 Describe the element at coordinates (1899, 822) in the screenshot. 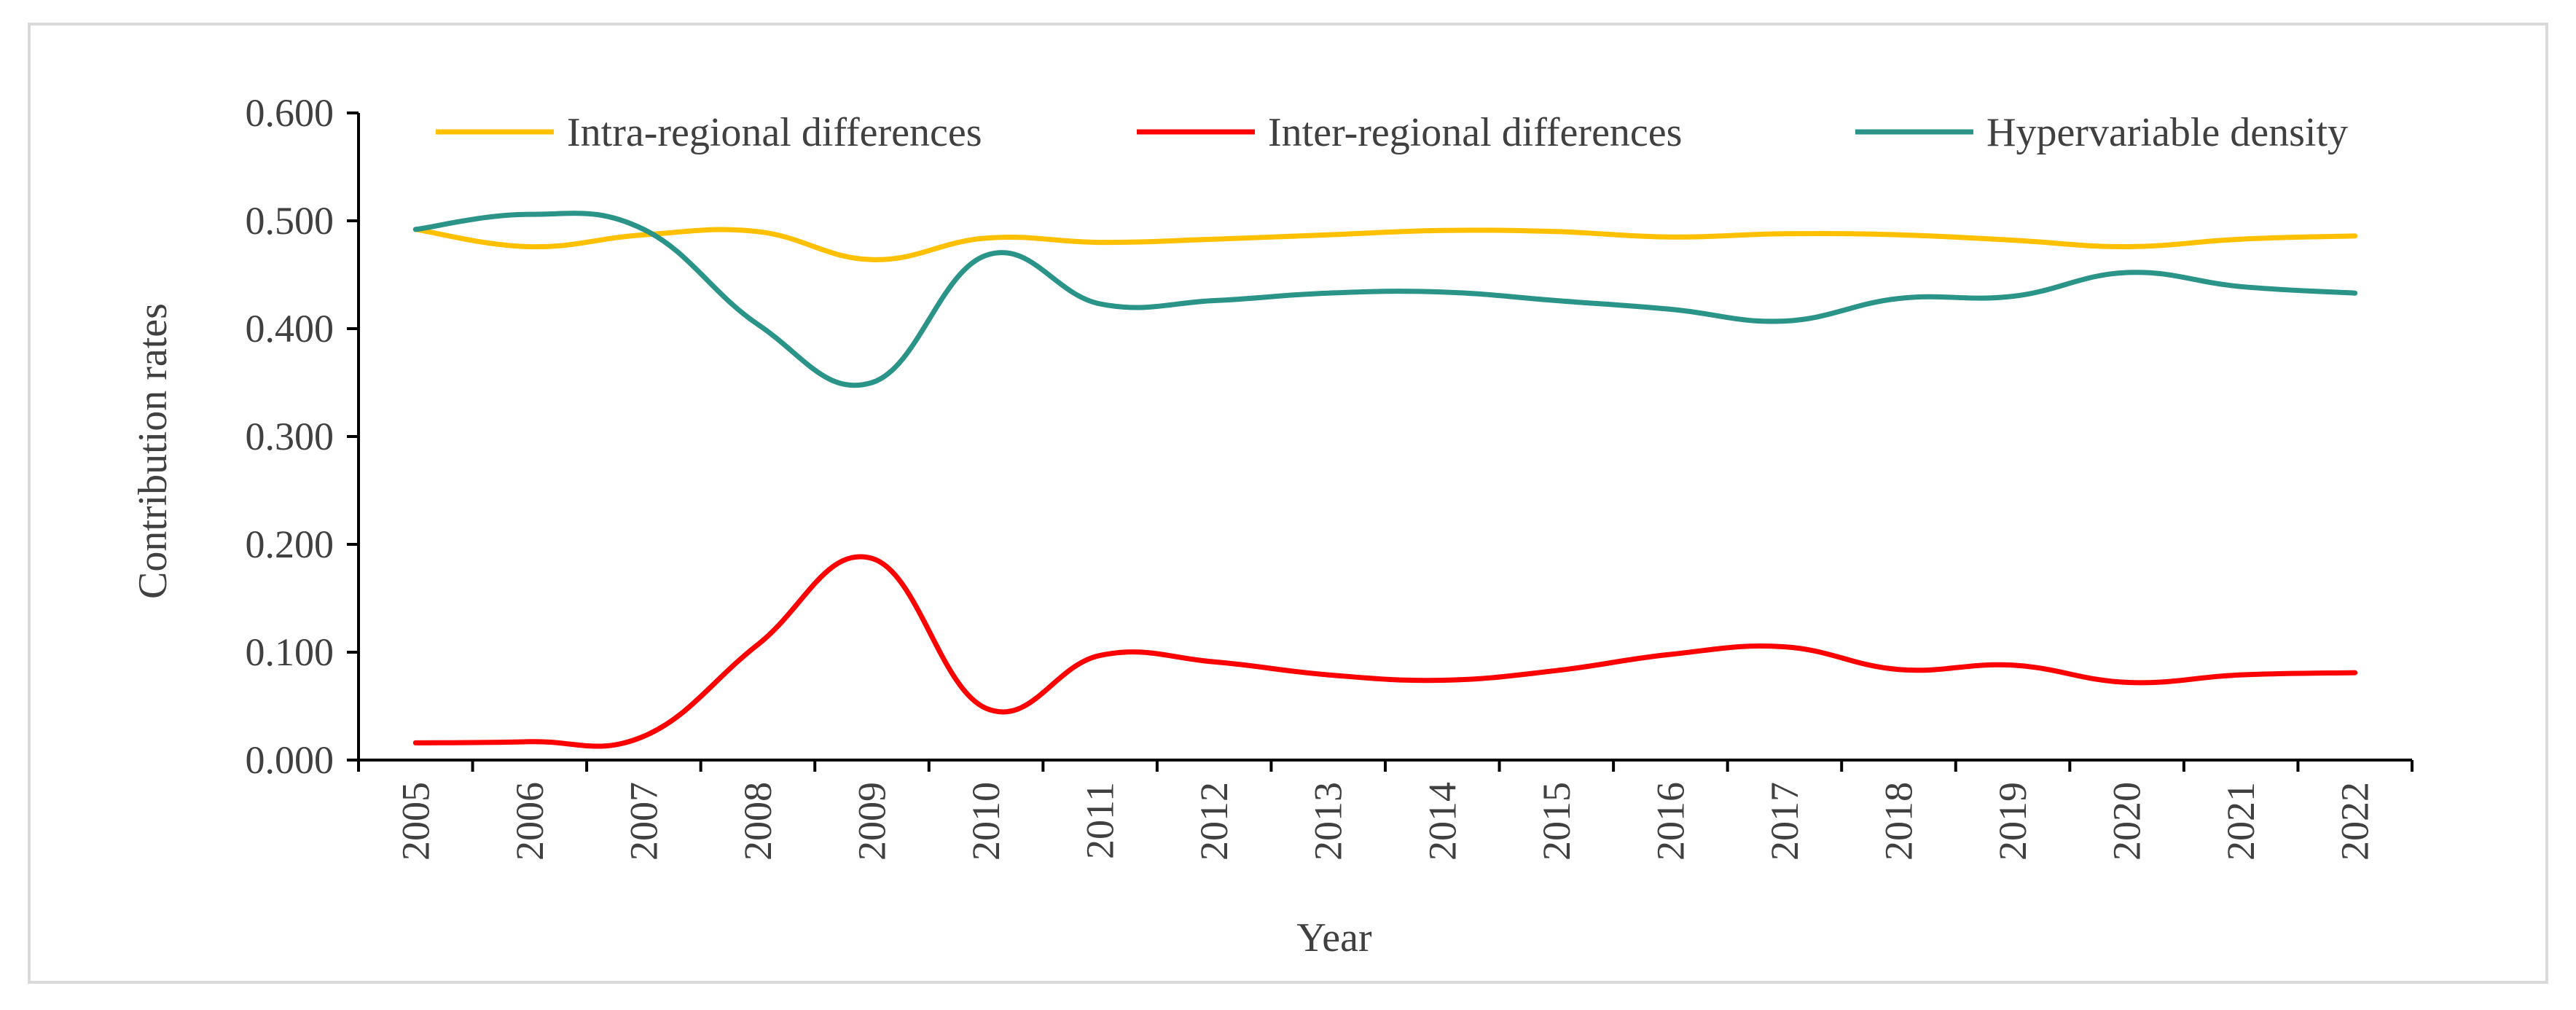

I see `x-tick-label: 2018` at that location.